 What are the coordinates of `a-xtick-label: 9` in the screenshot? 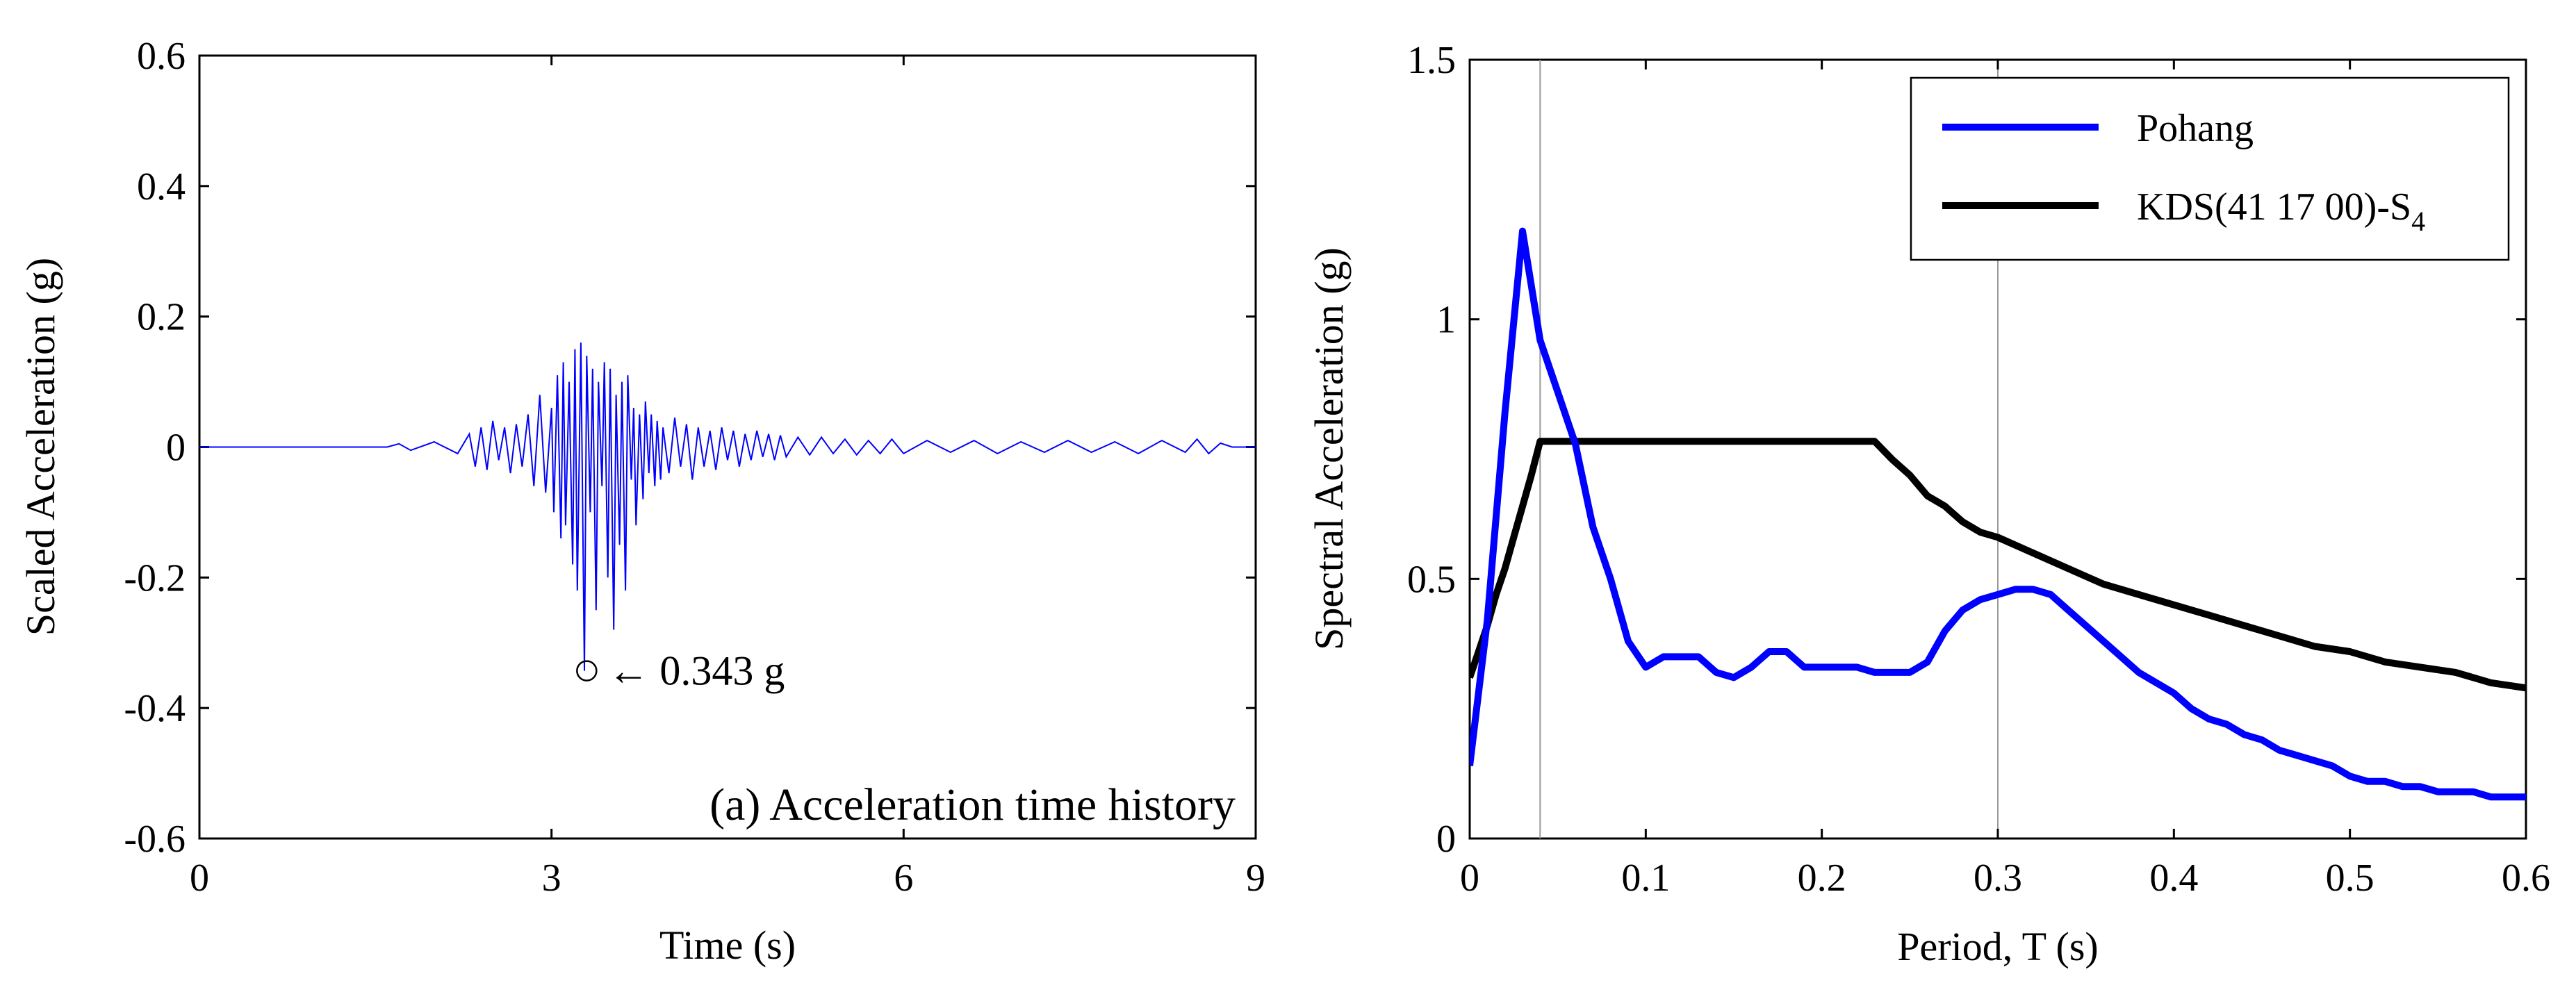 It's located at (1255, 878).